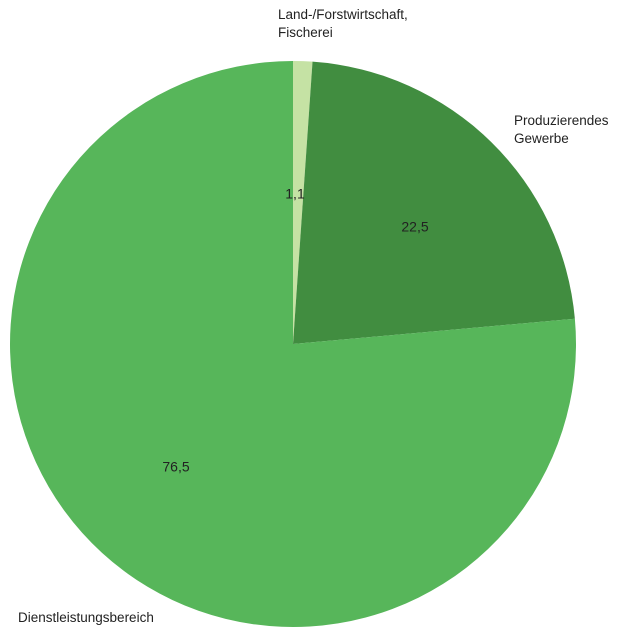 The image size is (619, 639). What do you see at coordinates (295, 194) in the screenshot?
I see `value-label: 1,1` at bounding box center [295, 194].